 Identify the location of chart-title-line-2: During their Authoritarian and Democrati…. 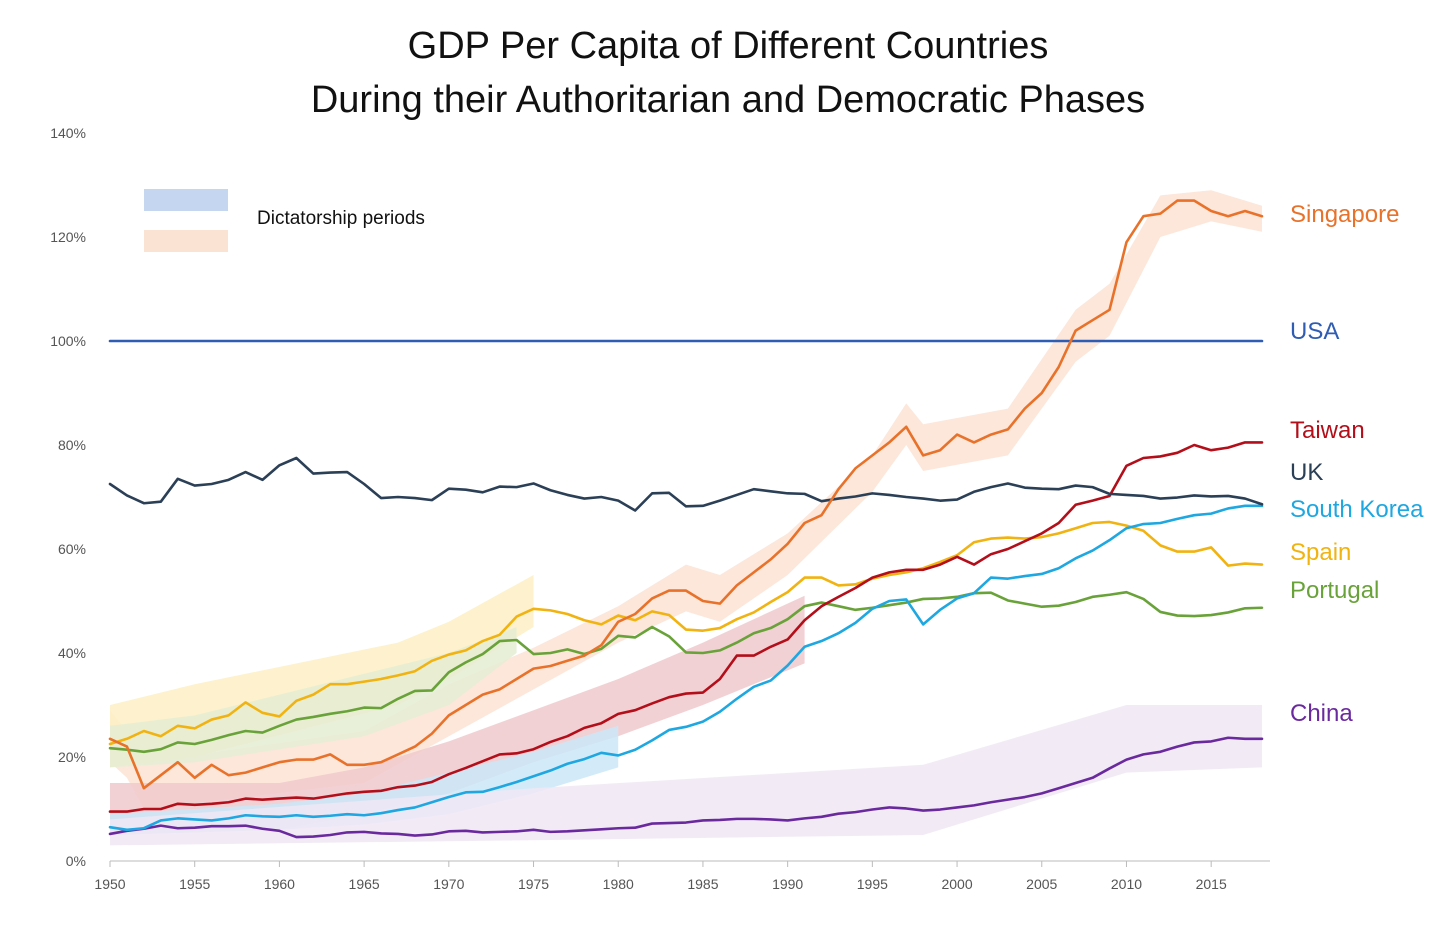
(728, 100).